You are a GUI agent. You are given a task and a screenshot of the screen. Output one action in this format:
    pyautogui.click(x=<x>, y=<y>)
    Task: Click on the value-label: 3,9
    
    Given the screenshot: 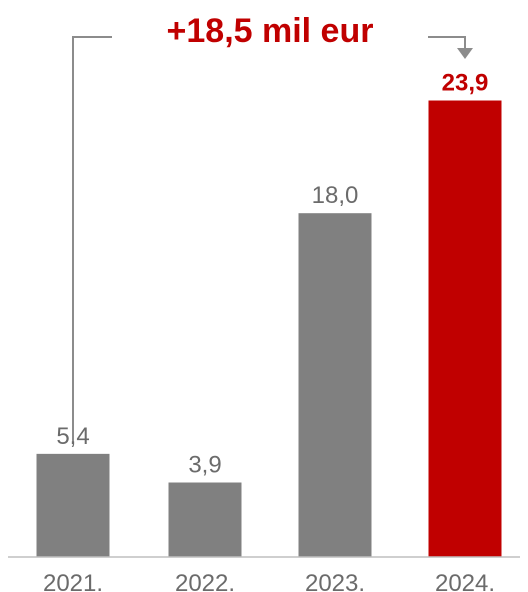 What is the action you would take?
    pyautogui.click(x=204, y=465)
    